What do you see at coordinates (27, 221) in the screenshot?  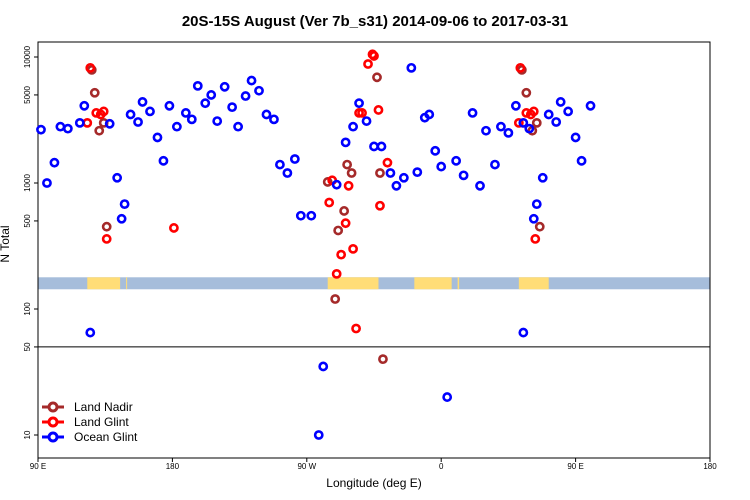 I see `y-tick-label: 500` at bounding box center [27, 221].